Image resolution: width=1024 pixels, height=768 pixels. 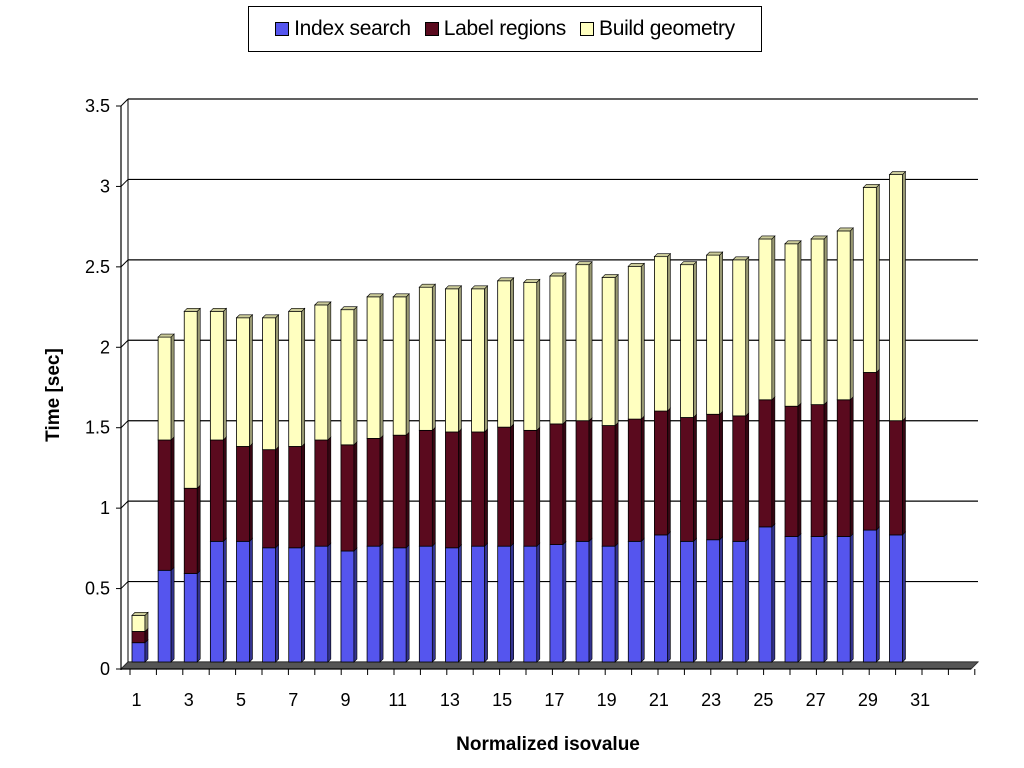 What do you see at coordinates (453, 287) in the screenshot?
I see `bar-top` at bounding box center [453, 287].